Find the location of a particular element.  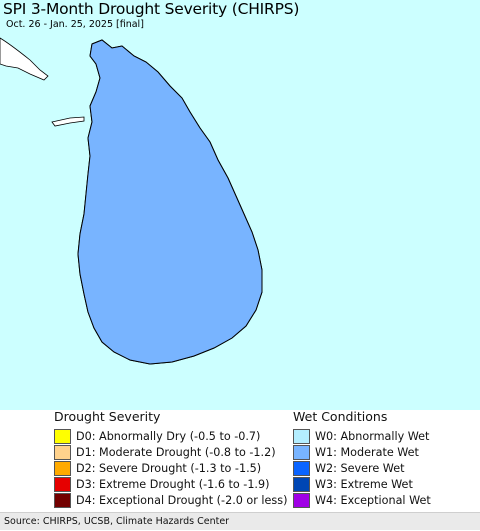

wet-legend-item: W3: Extreme Wet is located at coordinates (362, 484).